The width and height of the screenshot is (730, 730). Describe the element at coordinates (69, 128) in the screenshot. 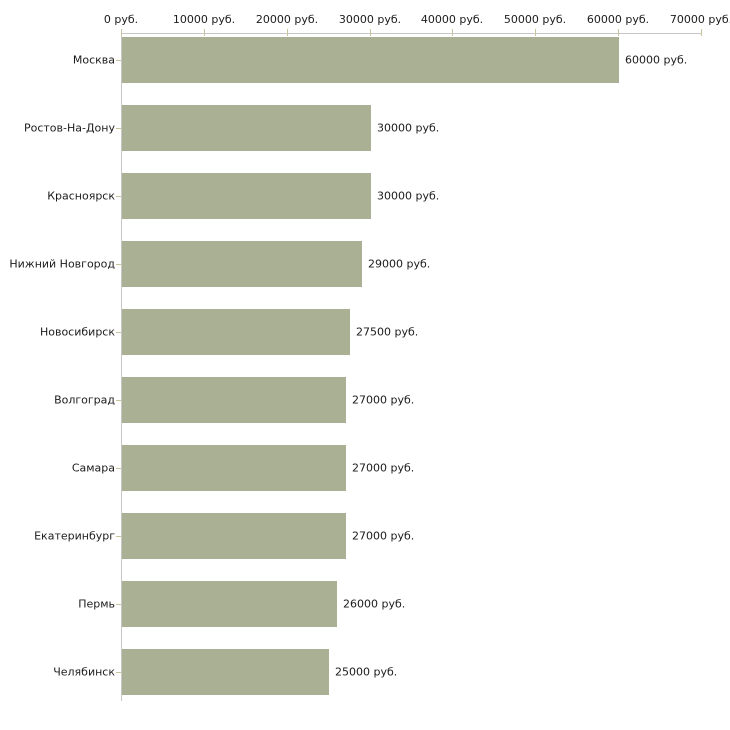

I see `category-label: Ростов-На-Дону` at that location.